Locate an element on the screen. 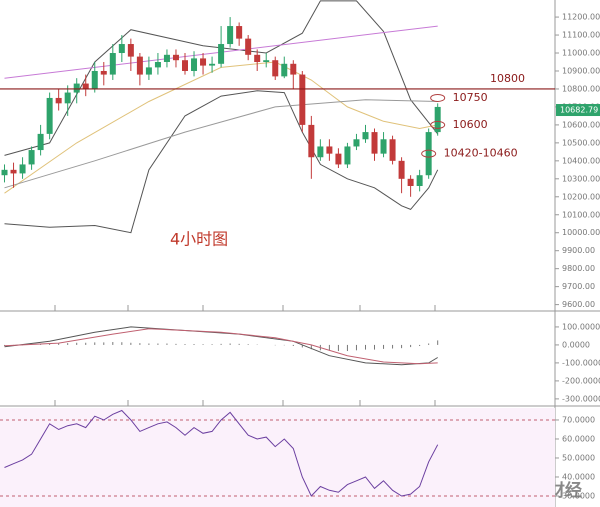  y-tick-label: 10100.00 is located at coordinates (581, 214).